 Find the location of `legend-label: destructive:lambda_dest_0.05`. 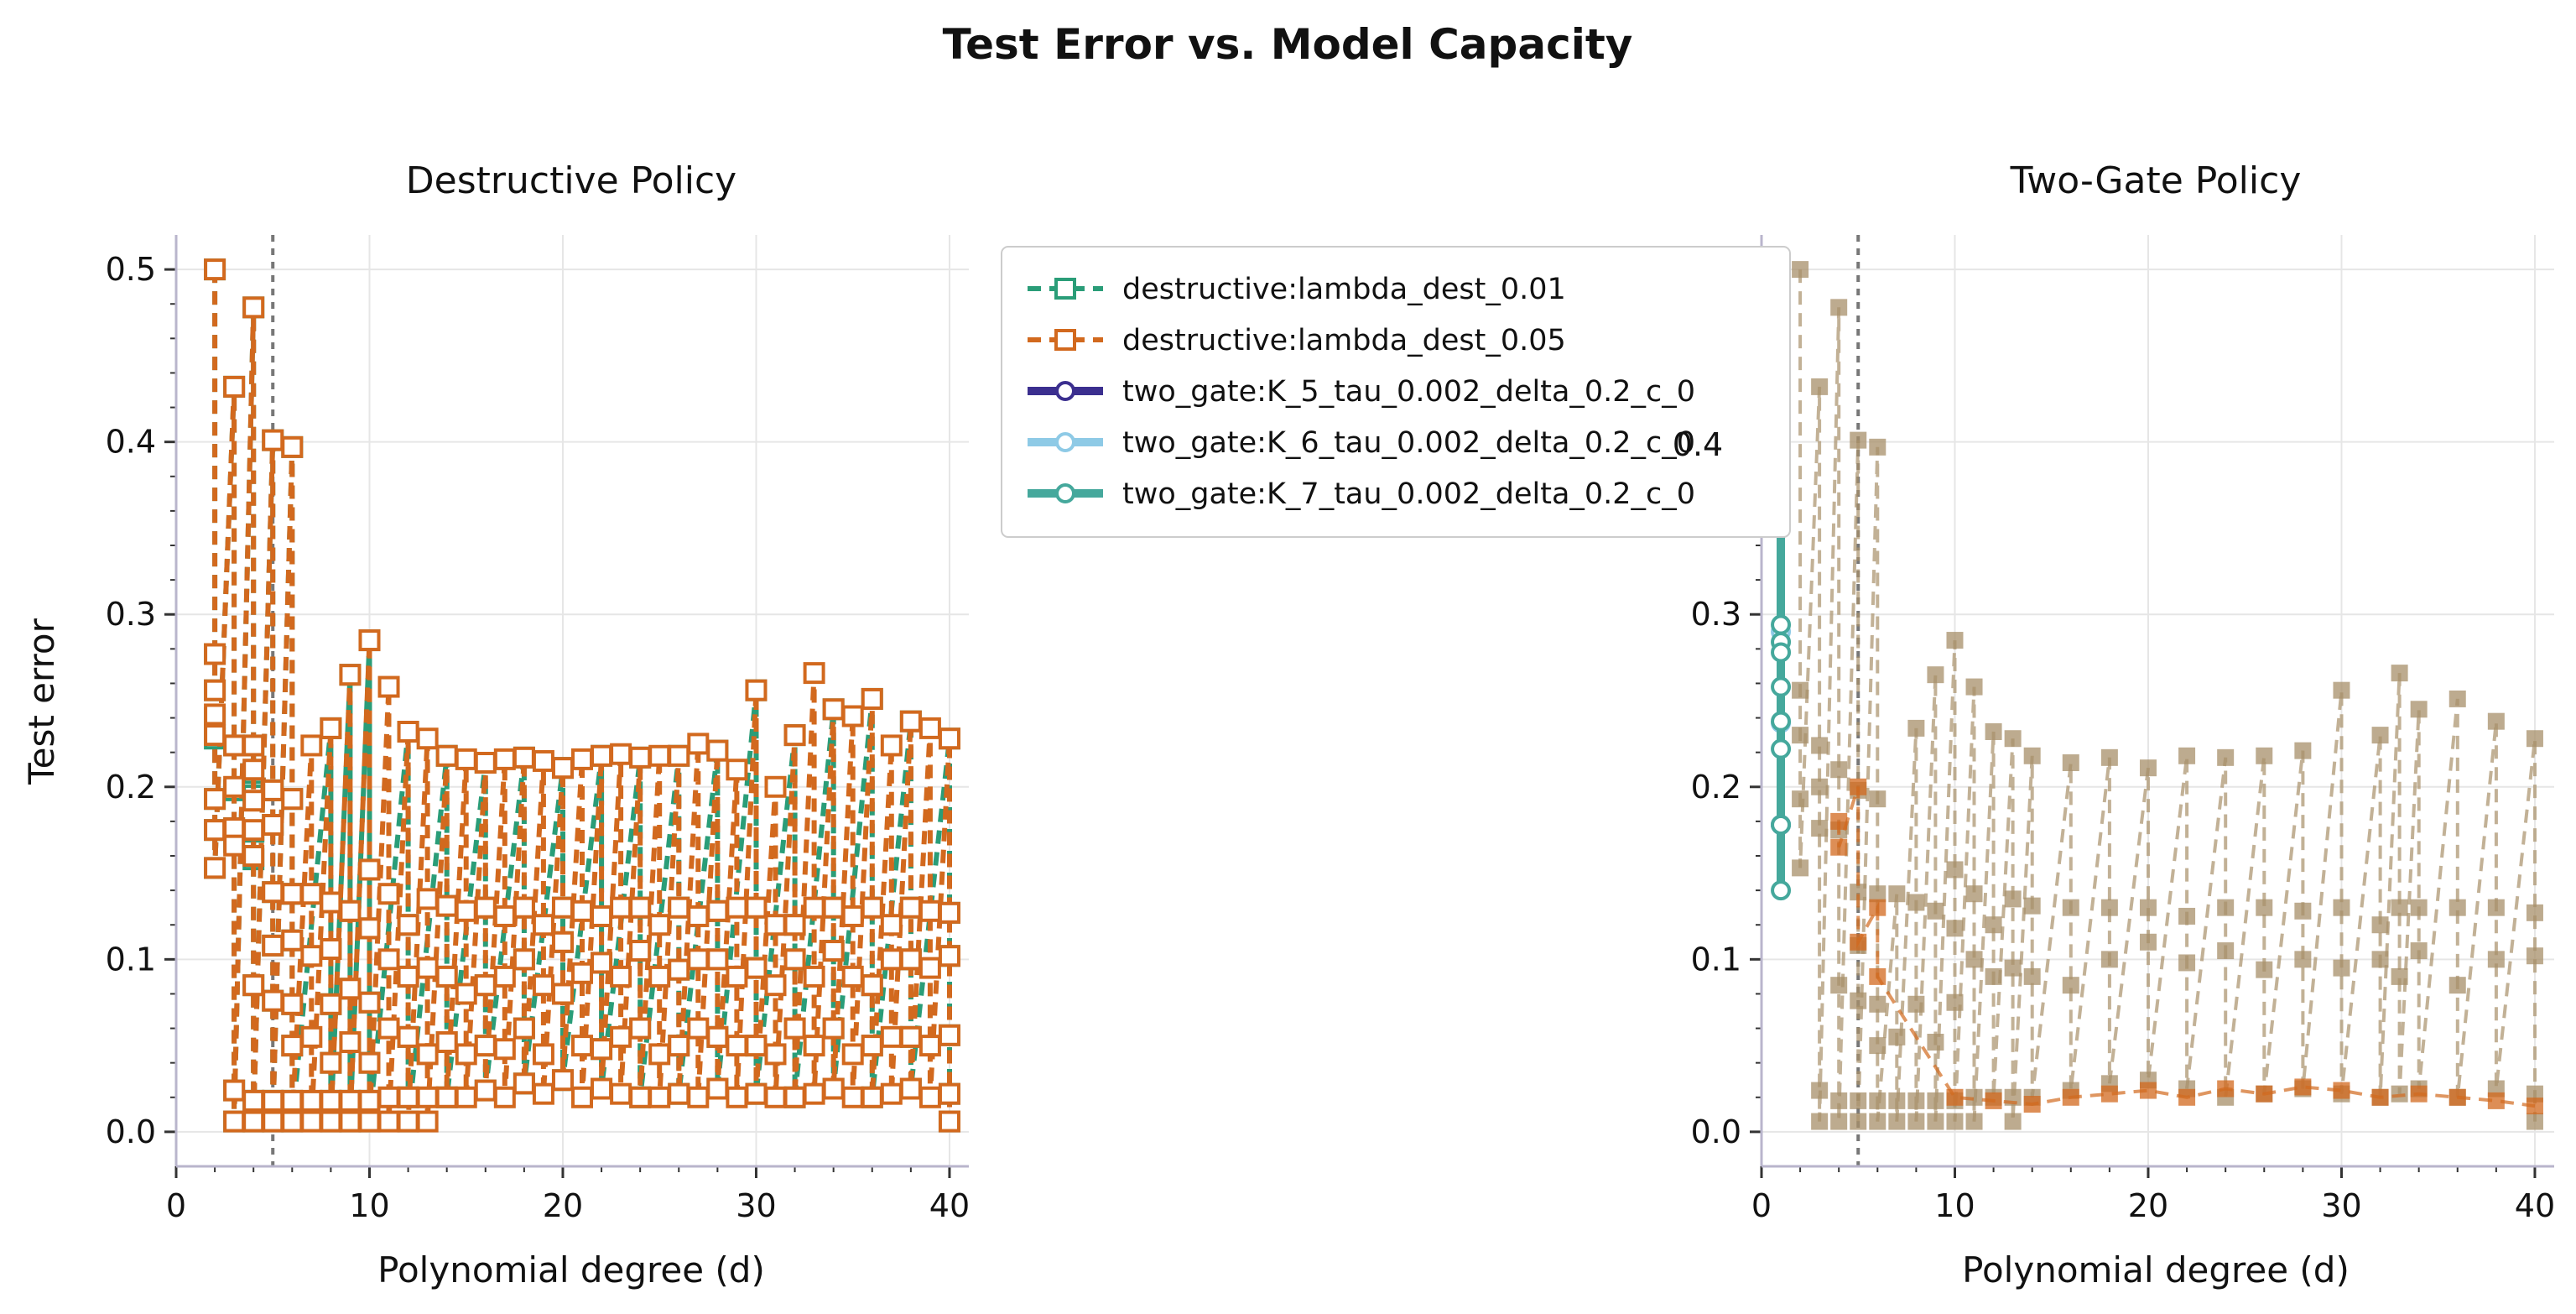

legend-label: destructive:lambda_dest_0.05 is located at coordinates (1344, 341).